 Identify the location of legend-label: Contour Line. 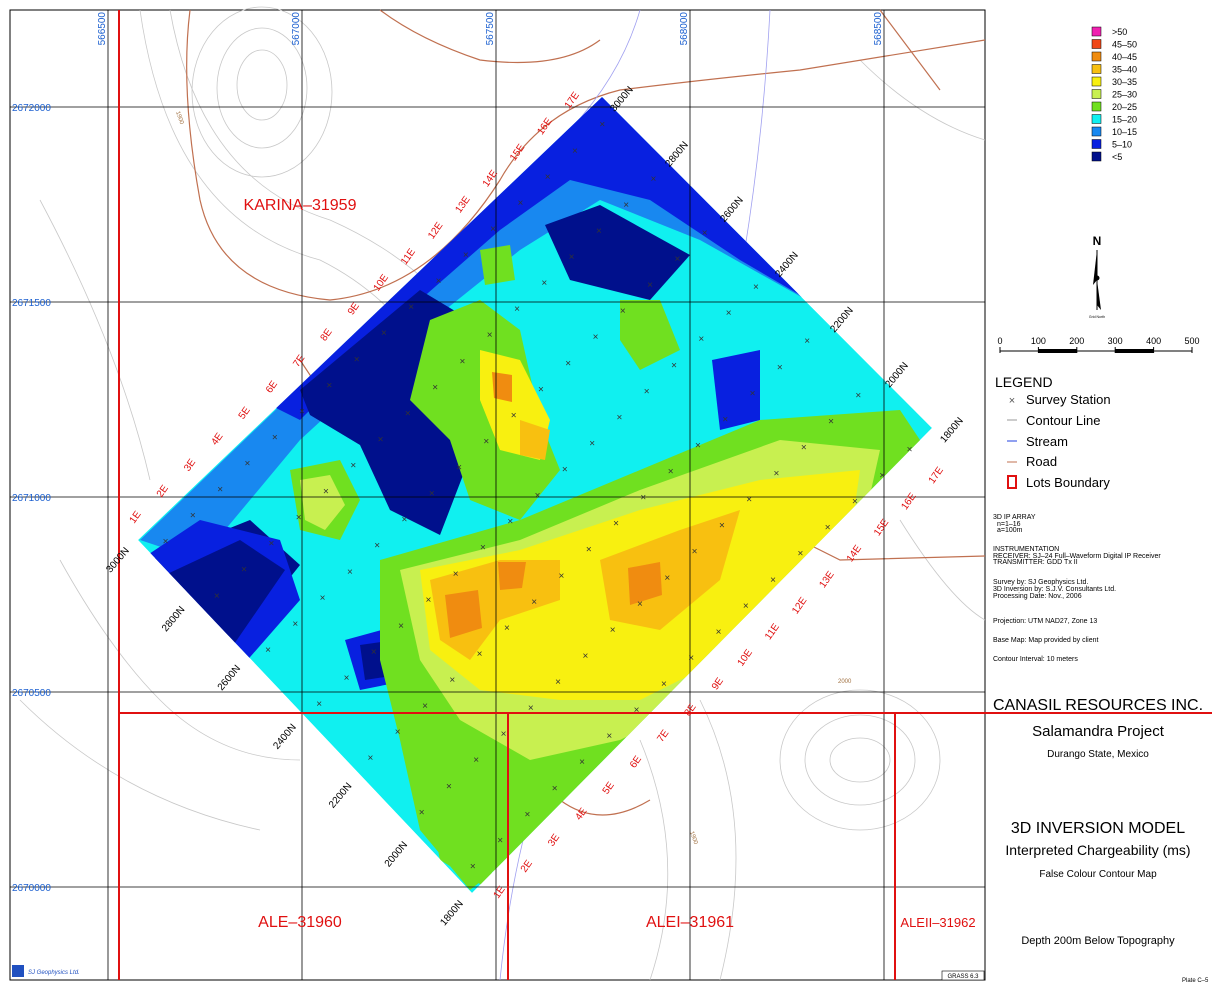
(1063, 420).